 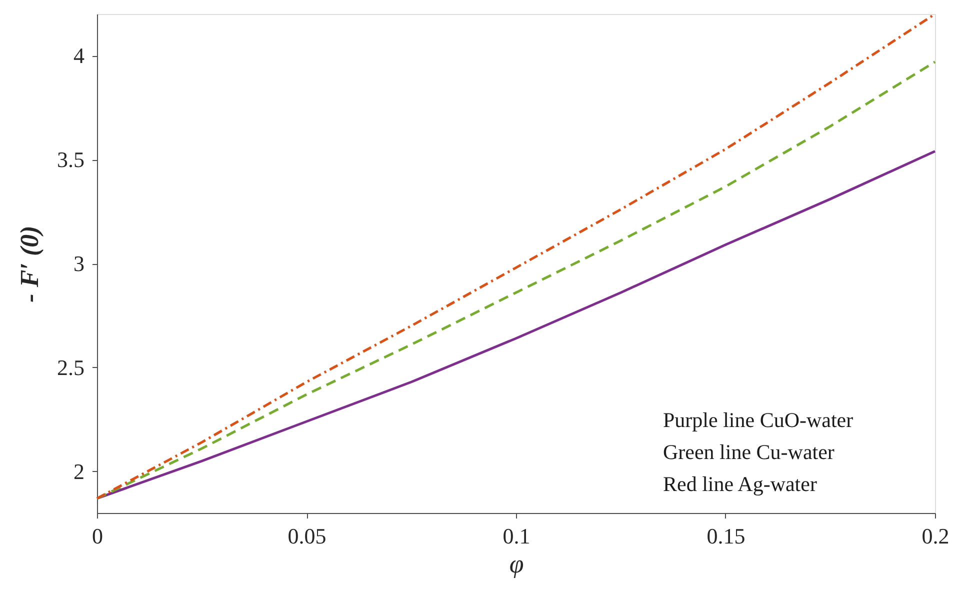 What do you see at coordinates (516, 536) in the screenshot?
I see `x-tick-label: 0.1` at bounding box center [516, 536].